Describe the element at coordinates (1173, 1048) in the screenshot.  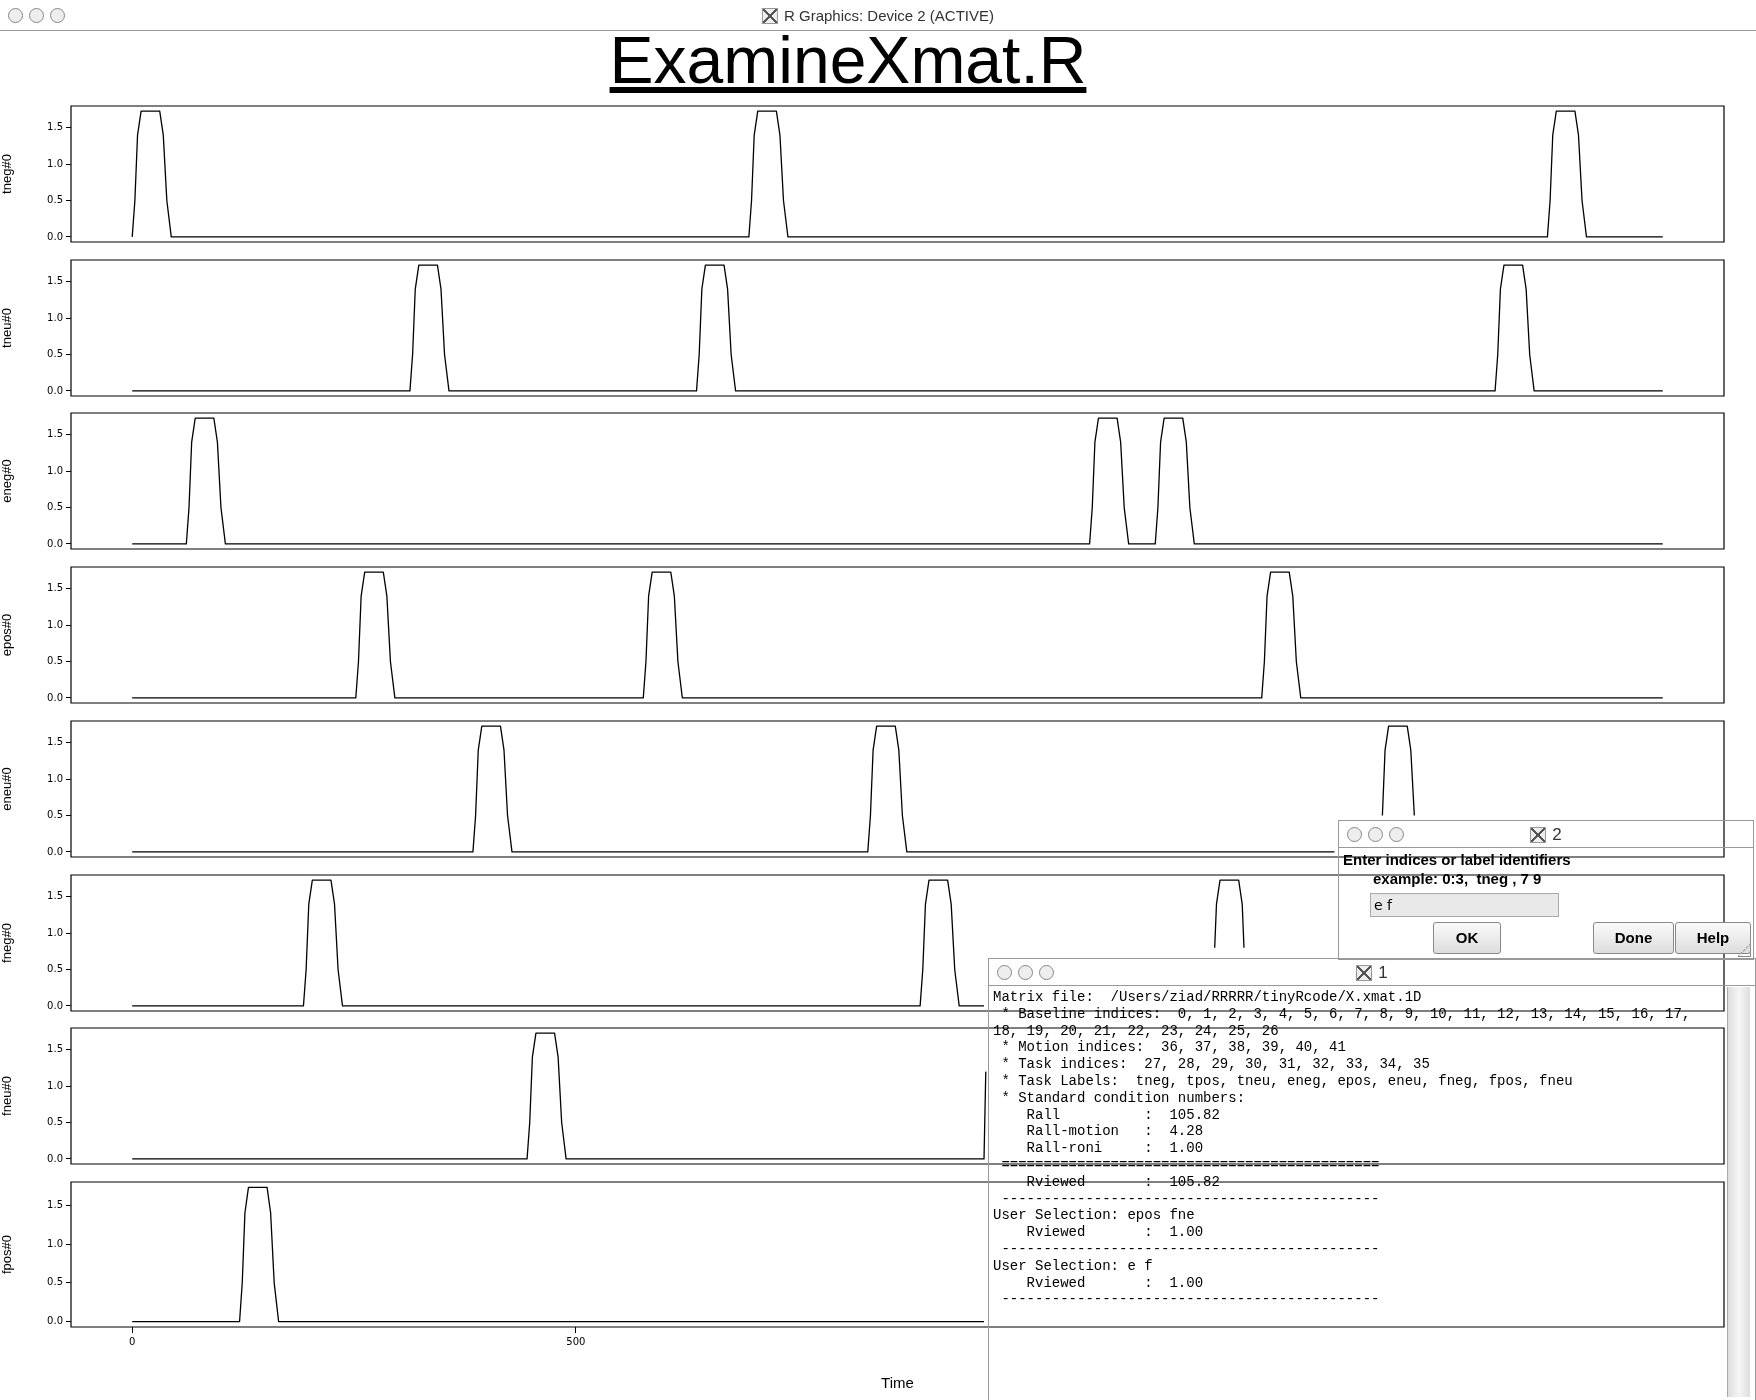
I see `annotation: * Motion indices: 36, 37, 38, 39, 40, 41` at that location.